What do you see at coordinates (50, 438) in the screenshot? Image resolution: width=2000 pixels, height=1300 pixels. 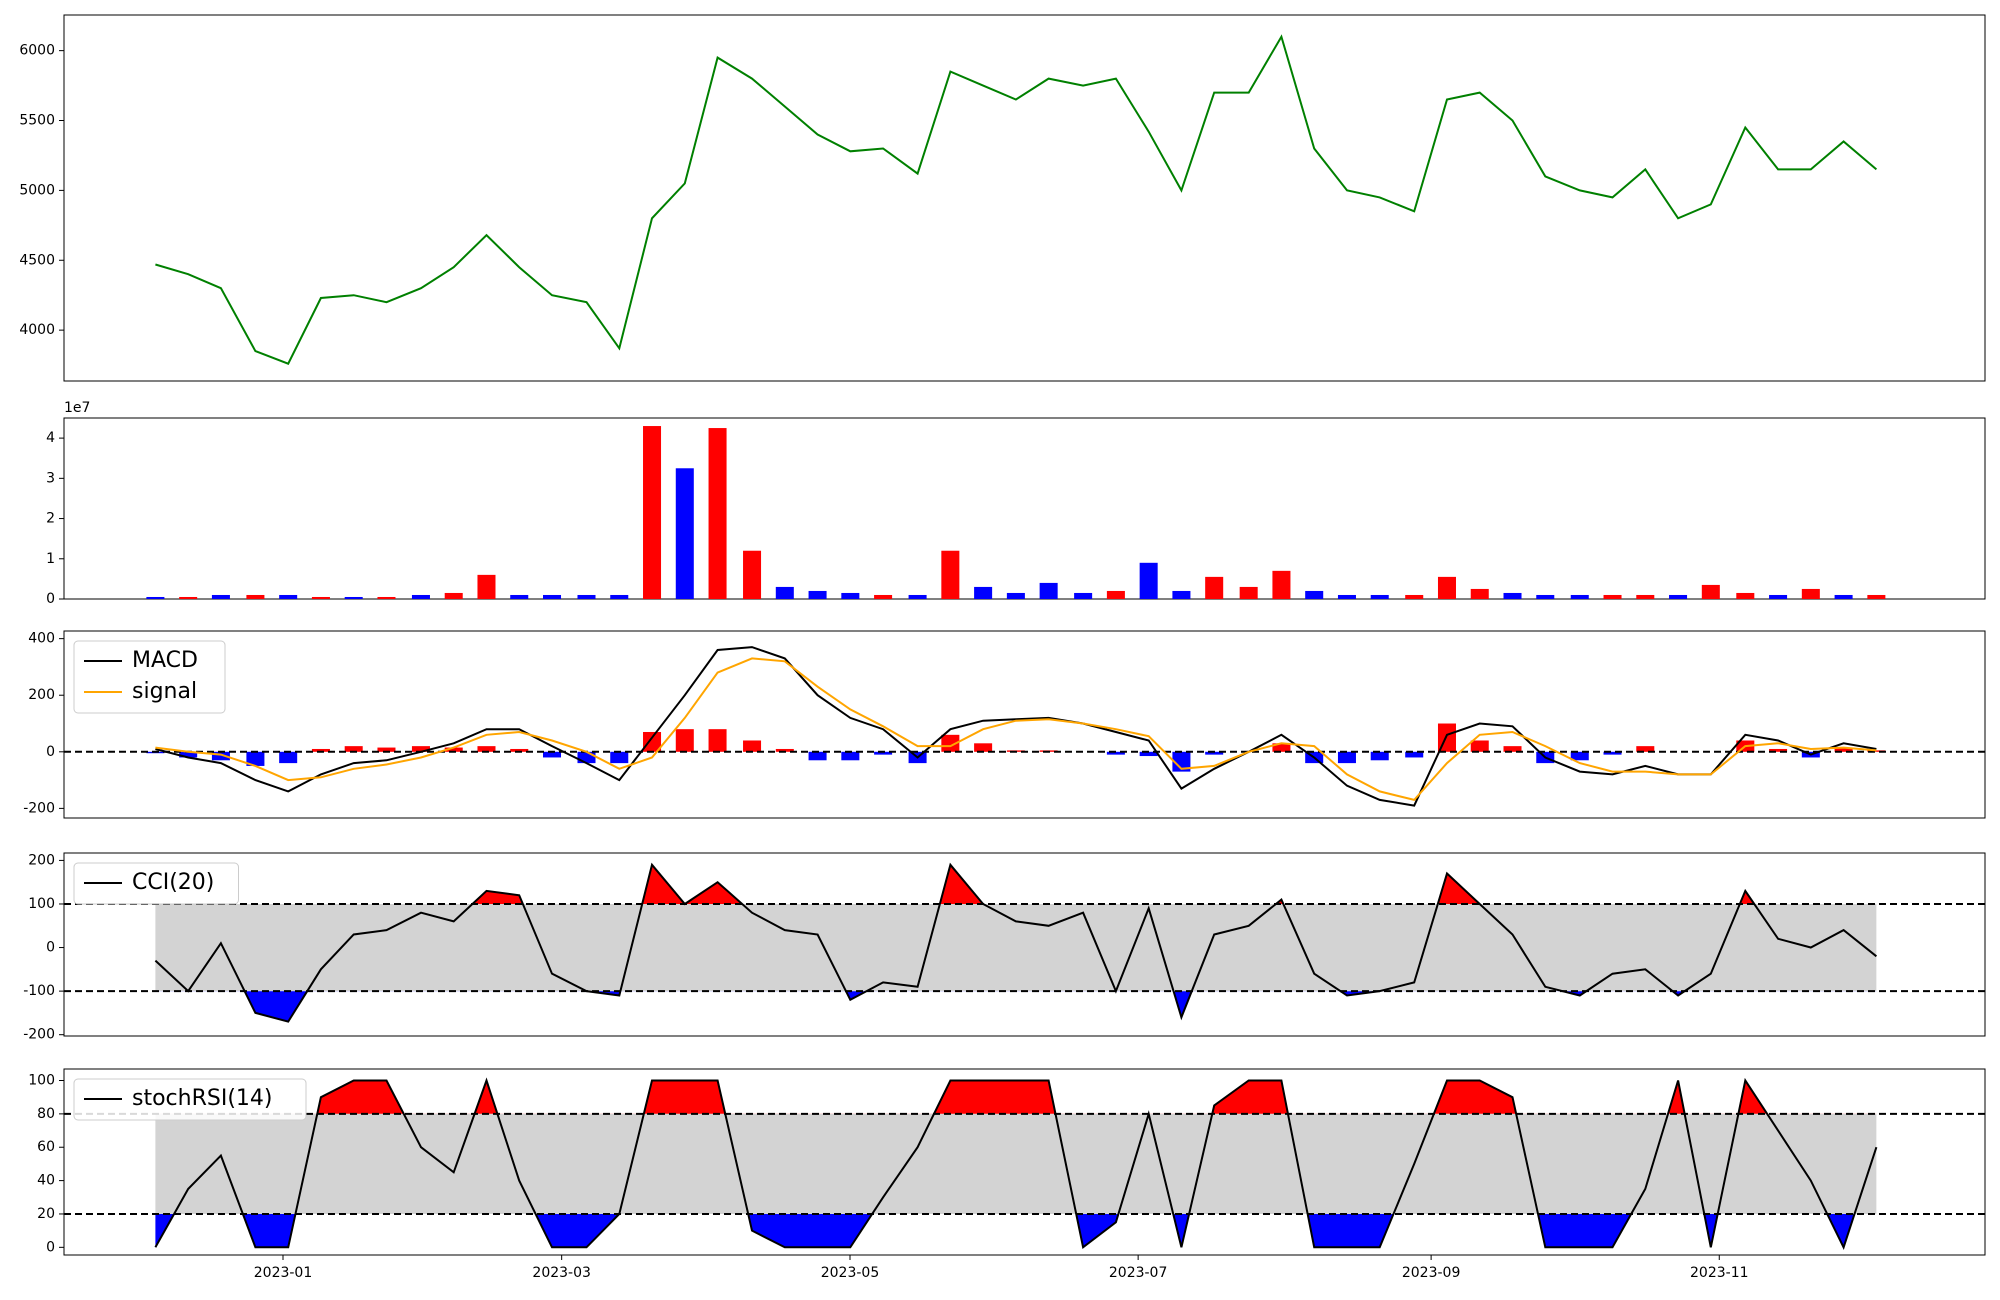 I see `y-tick-label: 4` at bounding box center [50, 438].